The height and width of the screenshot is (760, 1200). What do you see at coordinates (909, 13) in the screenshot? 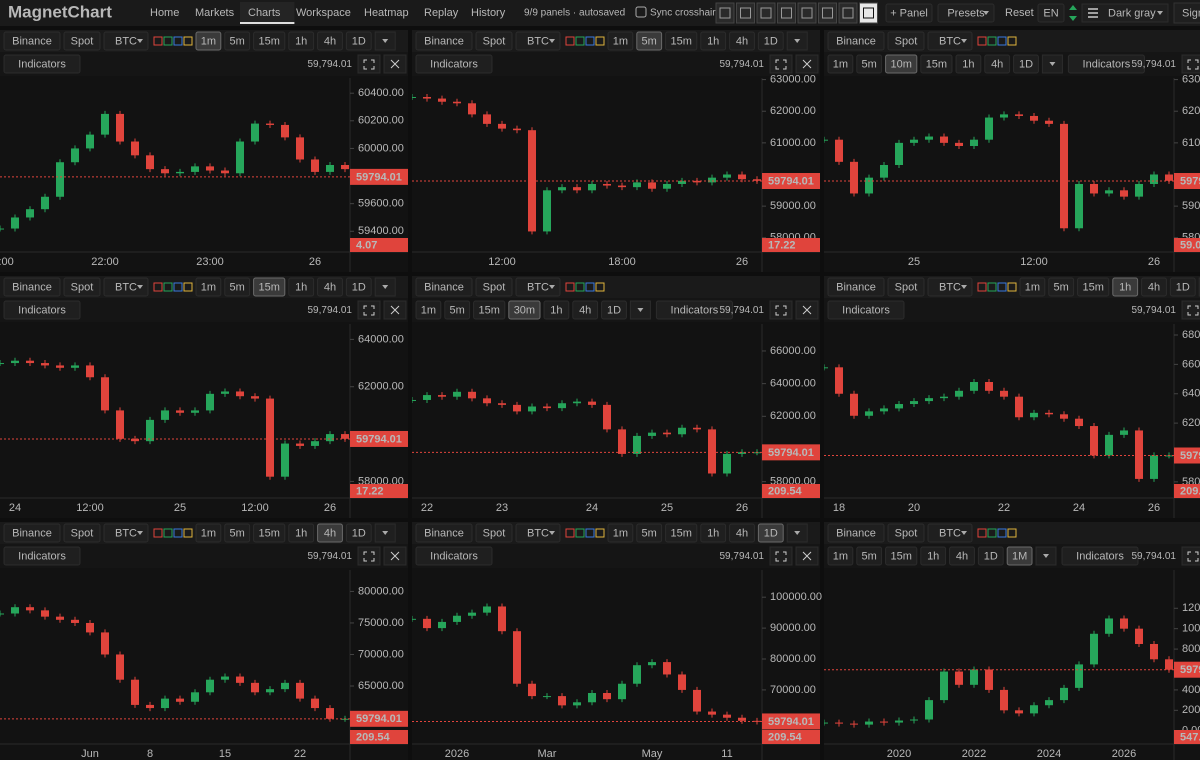
I see `add-panel-button-bg` at bounding box center [909, 13].